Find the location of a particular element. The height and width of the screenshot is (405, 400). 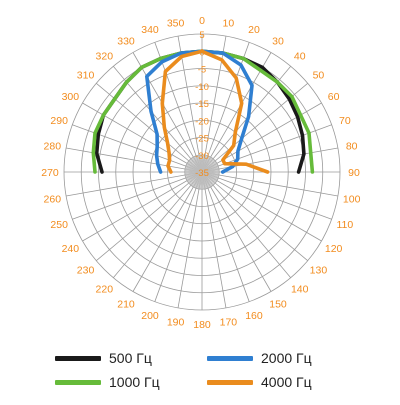

angle-tick-label: 350 is located at coordinates (176, 23).